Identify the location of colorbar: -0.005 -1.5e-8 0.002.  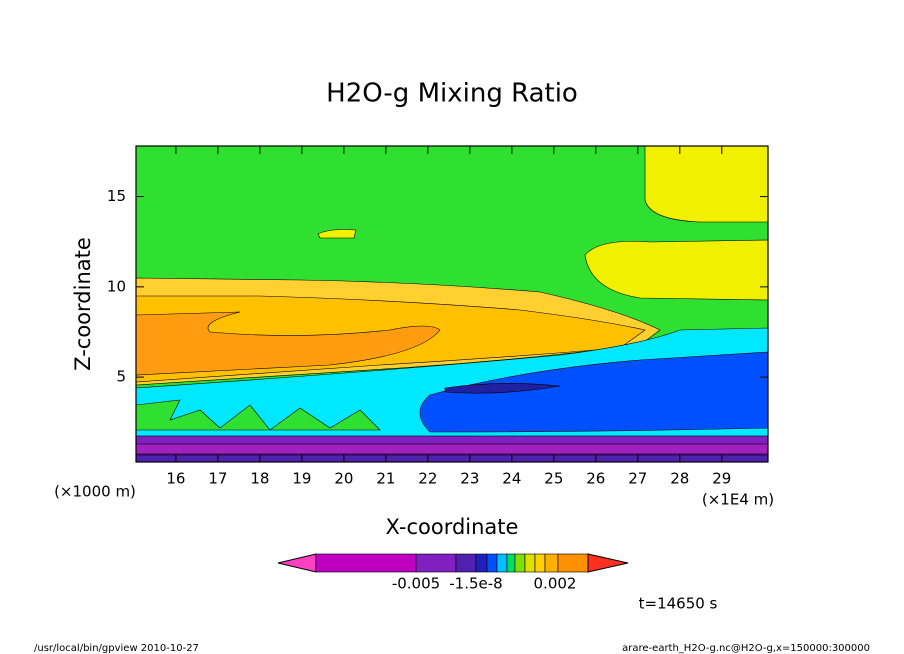
(453, 573).